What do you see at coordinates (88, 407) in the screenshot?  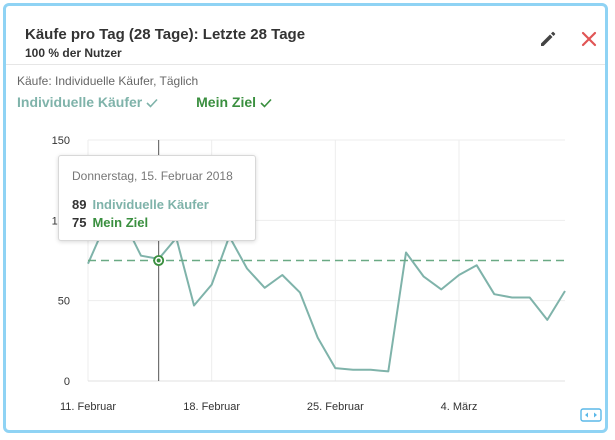 I see `x-tick-label: 11. Februar` at bounding box center [88, 407].